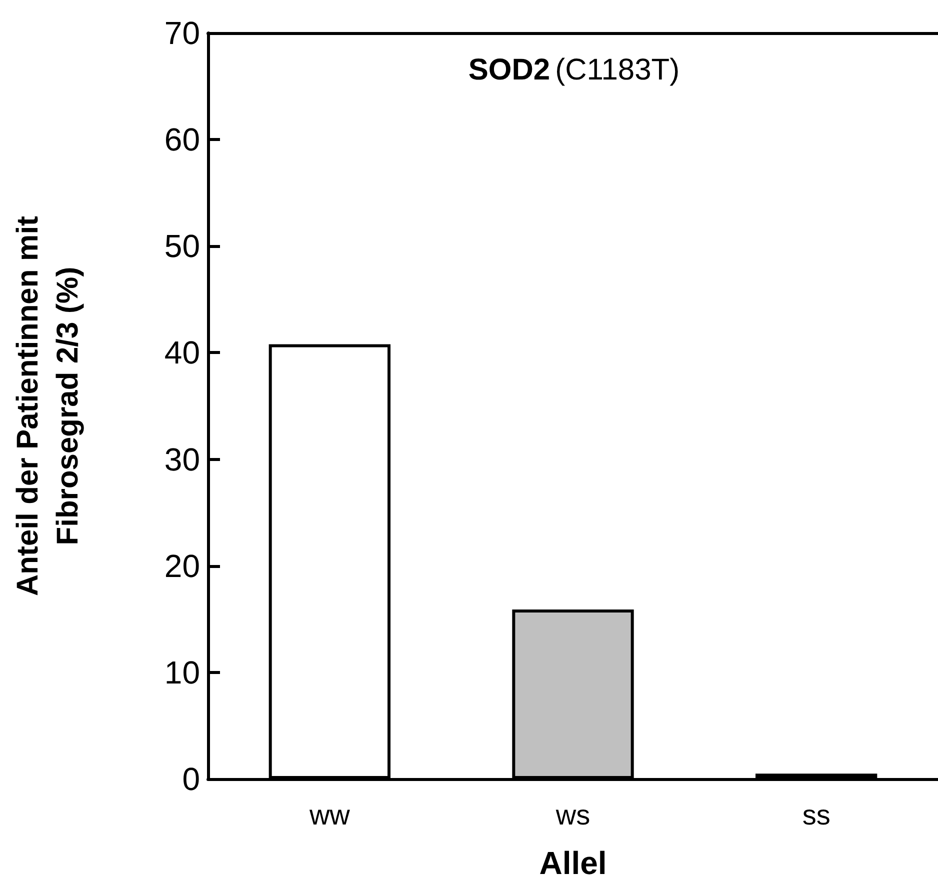 The height and width of the screenshot is (886, 938). Describe the element at coordinates (574, 70) in the screenshot. I see `text: SOD2 (C1183T)` at that location.